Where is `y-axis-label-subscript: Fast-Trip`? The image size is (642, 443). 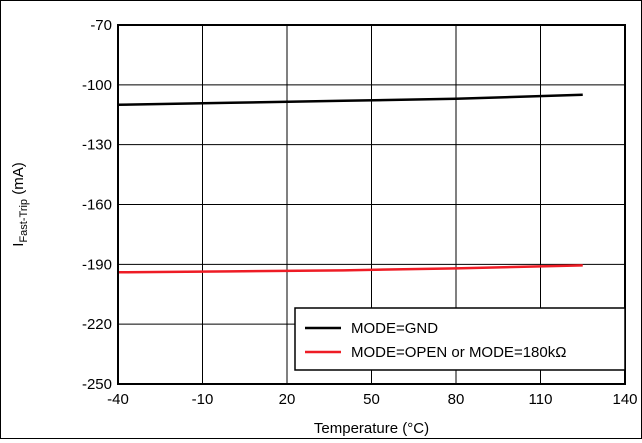
y-axis-label-subscript: Fast-Trip is located at coordinates (24, 221).